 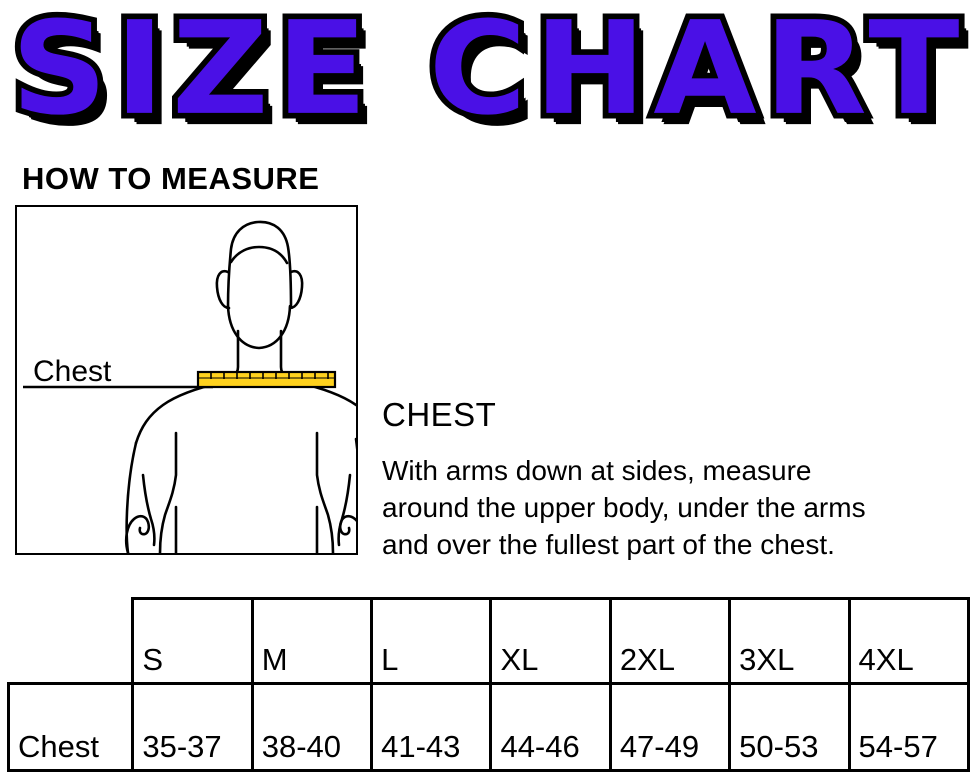 I want to click on description-line-2: around the upper body, under the arms, so click(x=624, y=507).